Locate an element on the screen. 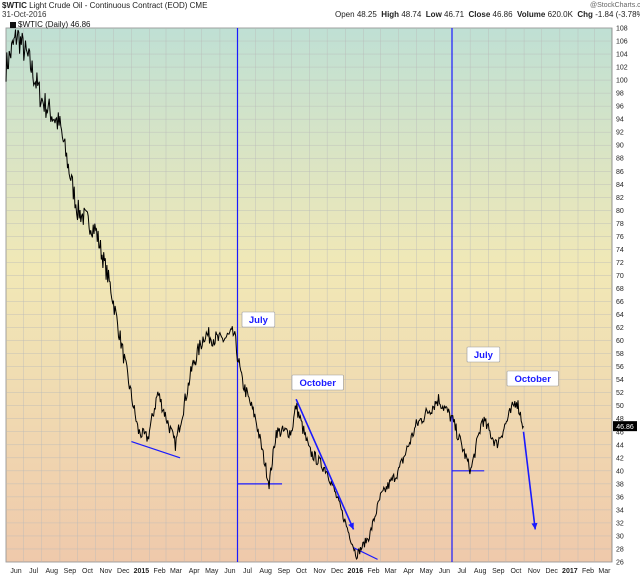 Image resolution: width=640 pixels, height=576 pixels. y-tick-label: 100 is located at coordinates (622, 81).